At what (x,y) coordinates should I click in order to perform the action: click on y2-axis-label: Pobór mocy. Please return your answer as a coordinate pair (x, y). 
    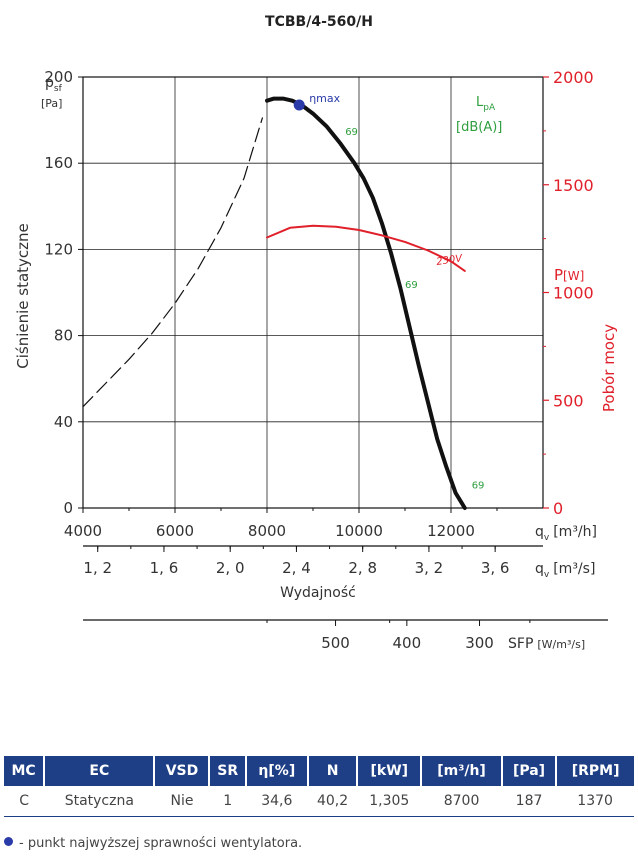
    Looking at the image, I should click on (609, 368).